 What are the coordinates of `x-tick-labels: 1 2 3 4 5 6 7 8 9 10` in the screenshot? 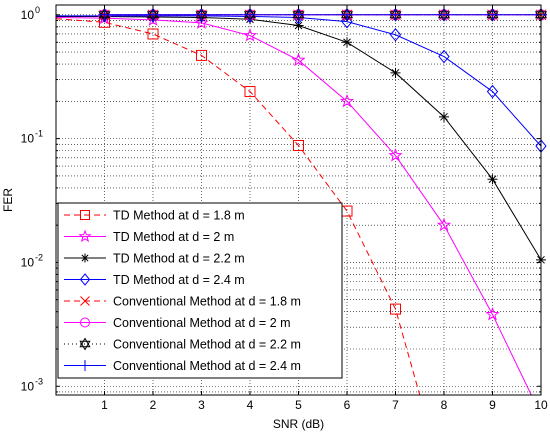 It's located at (324, 405).